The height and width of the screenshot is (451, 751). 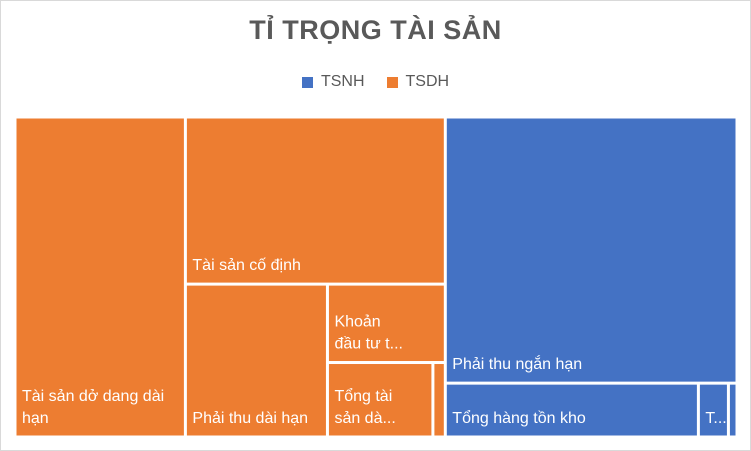 I want to click on legend-label-tsnh: TSNH, so click(x=342, y=81).